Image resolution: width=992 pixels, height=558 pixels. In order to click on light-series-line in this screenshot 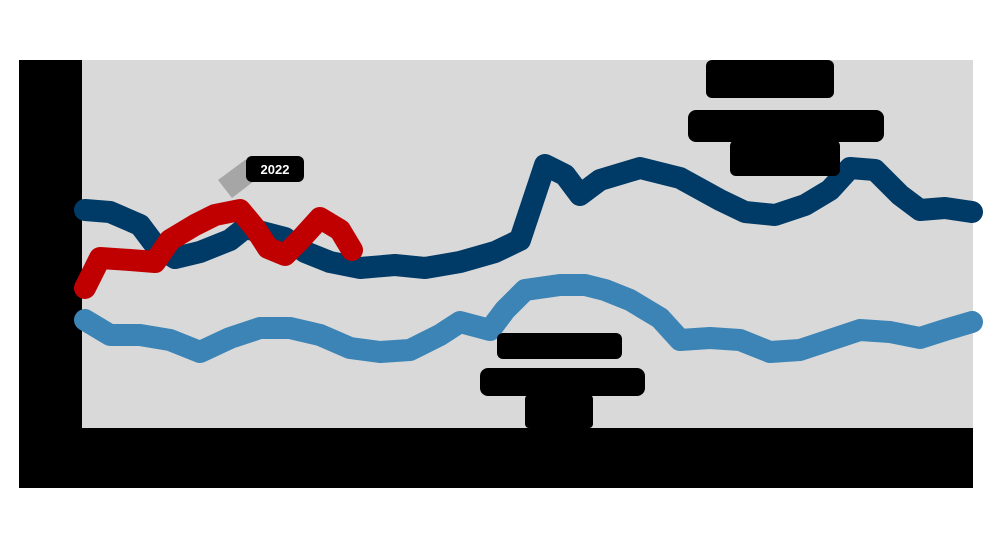, I will do `click(528, 318)`.